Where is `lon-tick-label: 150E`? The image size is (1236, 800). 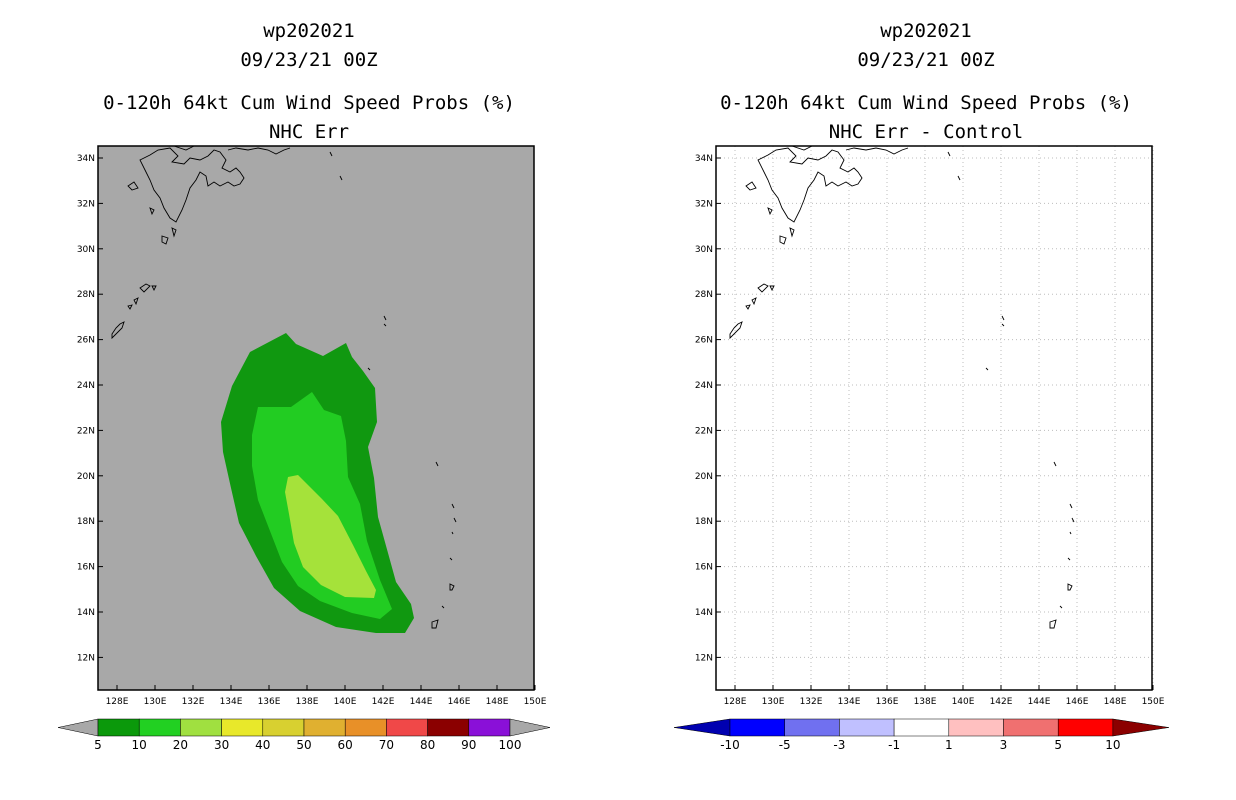 lon-tick-label: 150E is located at coordinates (1153, 702).